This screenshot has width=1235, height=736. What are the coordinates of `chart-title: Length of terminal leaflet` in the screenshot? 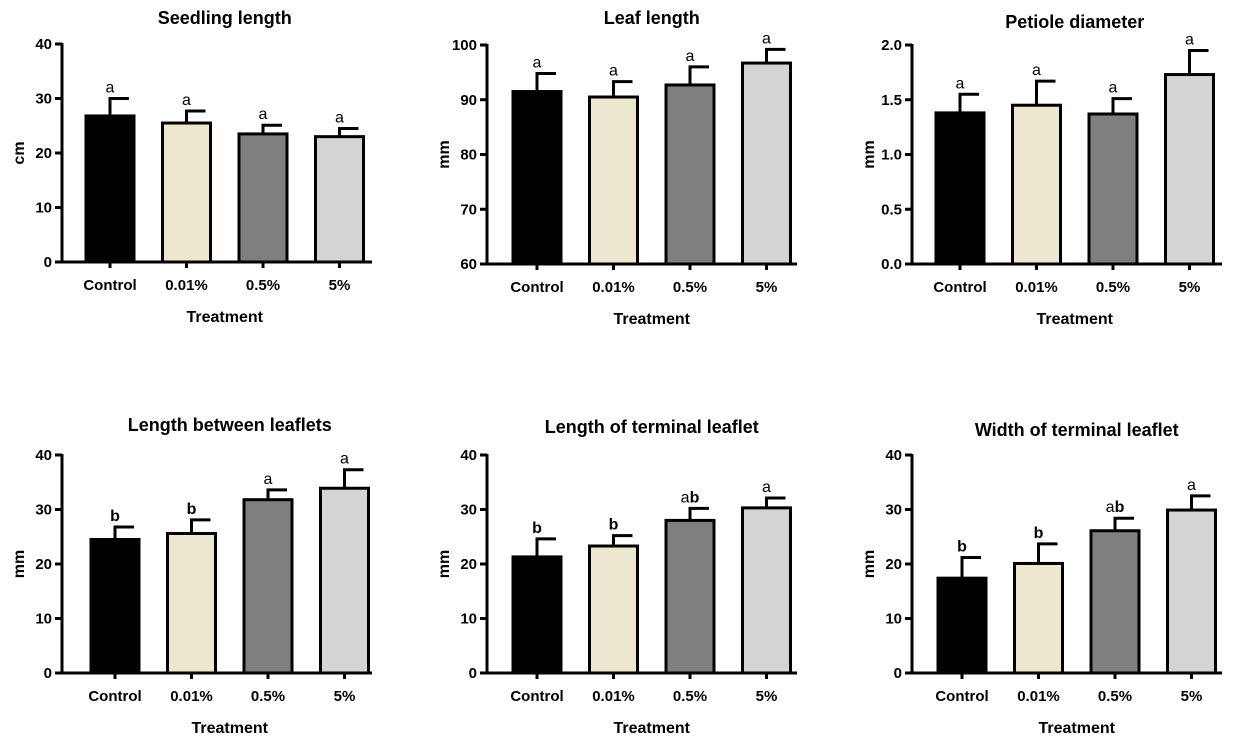 It's located at (652, 427).